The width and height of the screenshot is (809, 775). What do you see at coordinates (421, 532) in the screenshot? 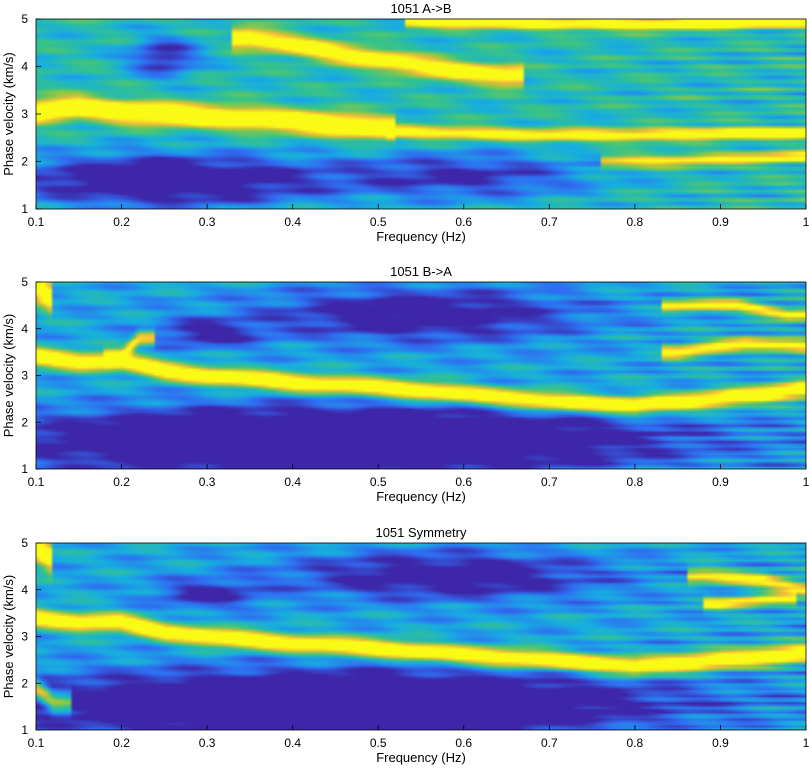
I see `panel-title: 1051 Symmetry` at bounding box center [421, 532].